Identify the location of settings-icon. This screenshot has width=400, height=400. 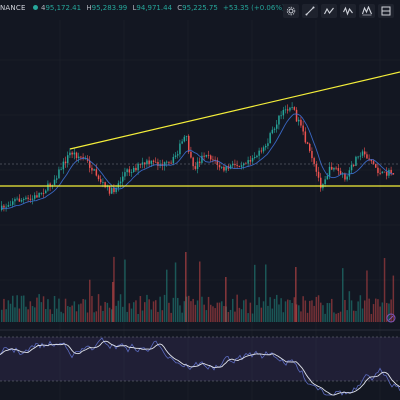
(291, 11).